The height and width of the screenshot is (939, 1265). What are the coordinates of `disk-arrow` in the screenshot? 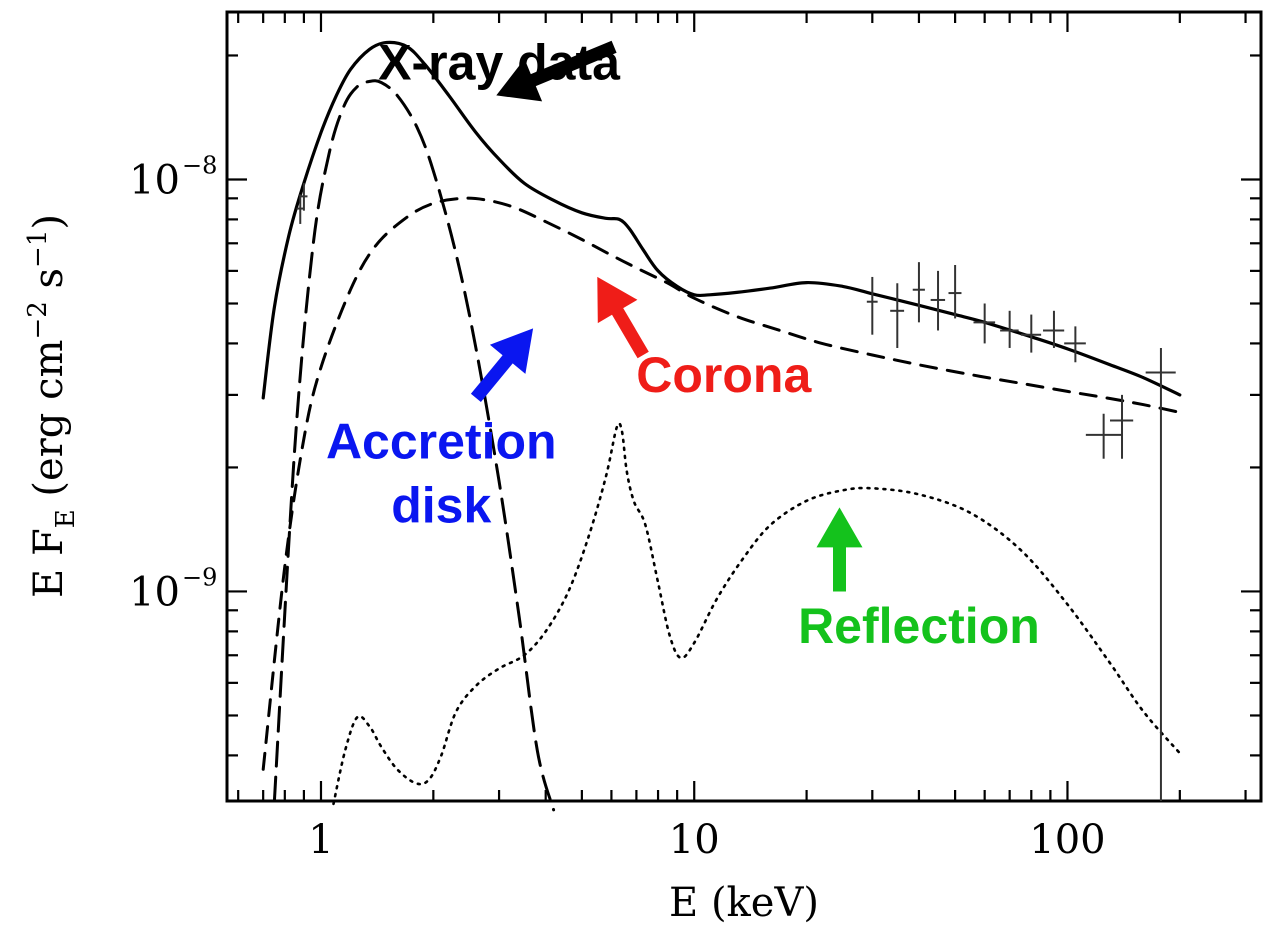 It's located at (502, 365).